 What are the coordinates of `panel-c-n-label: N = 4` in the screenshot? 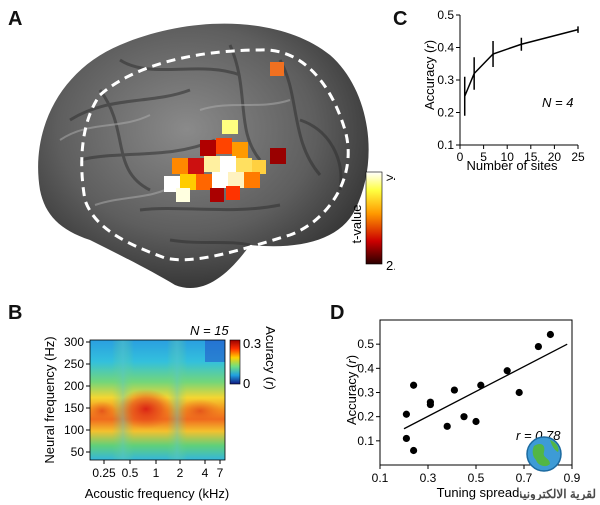 It's located at (557, 102).